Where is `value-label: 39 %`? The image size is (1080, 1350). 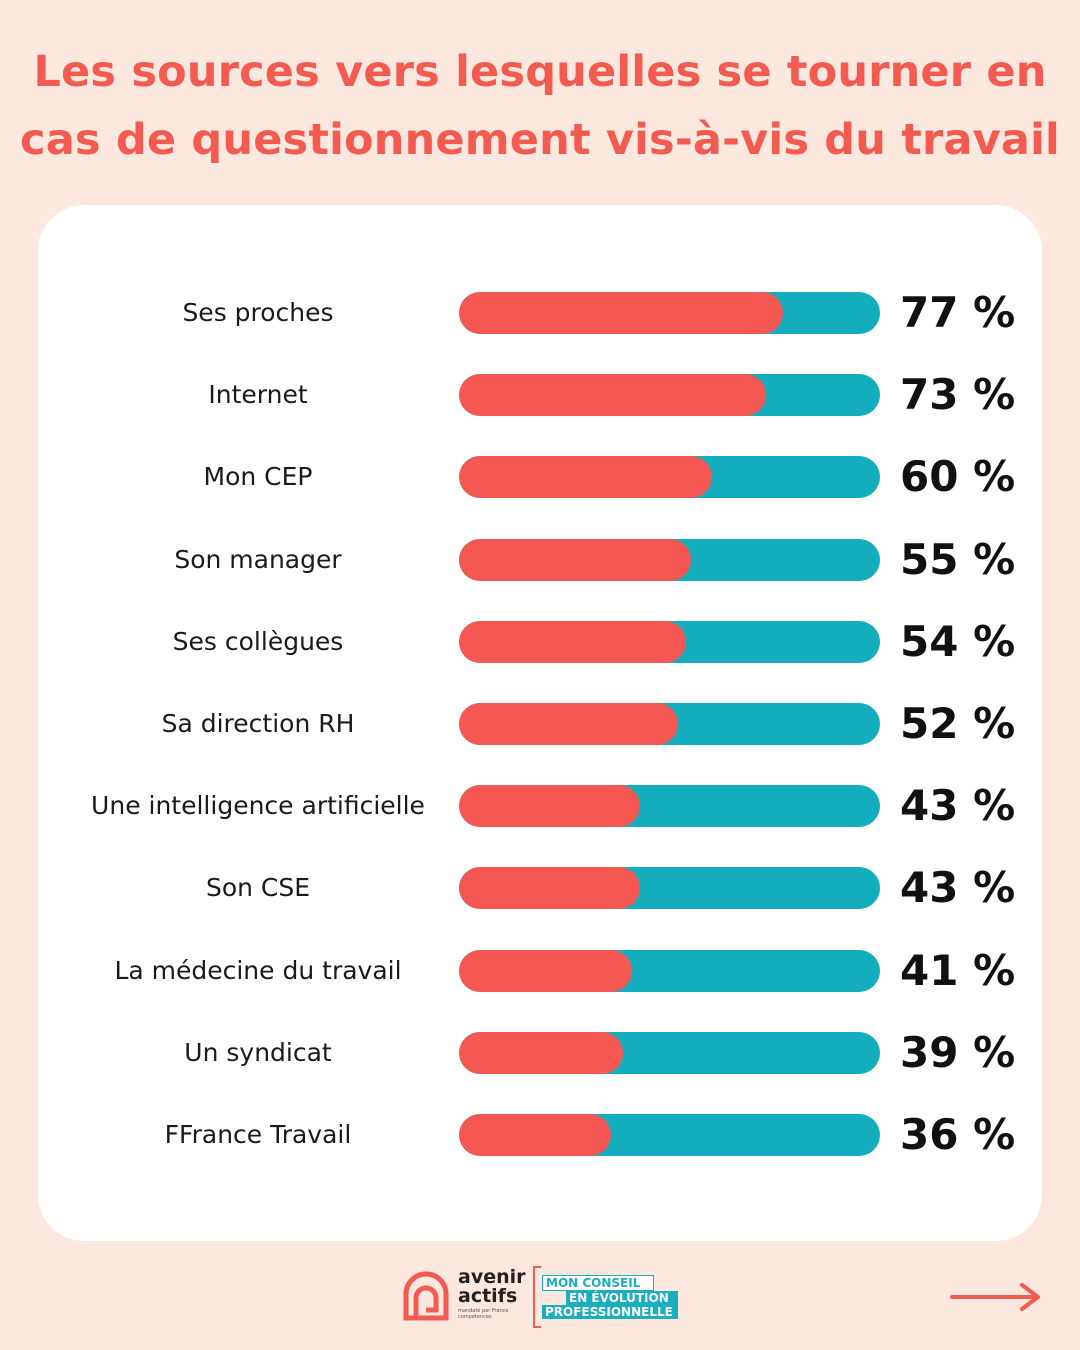 value-label: 39 % is located at coordinates (958, 1052).